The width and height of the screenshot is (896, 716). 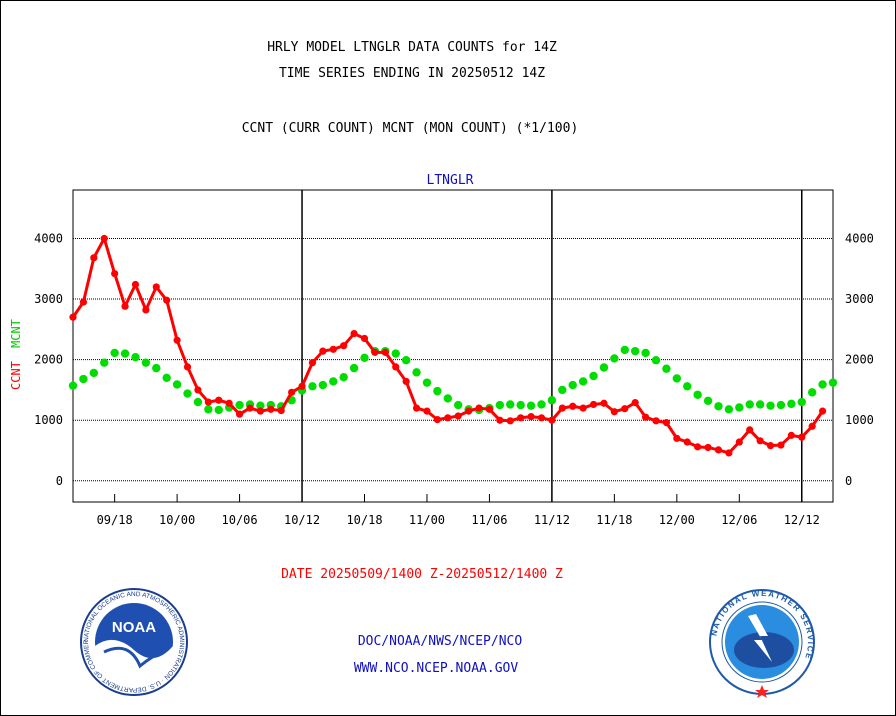 What do you see at coordinates (436, 668) in the screenshot?
I see `url-link: WWW.NCO.NCEP.NOAA.GOV` at bounding box center [436, 668].